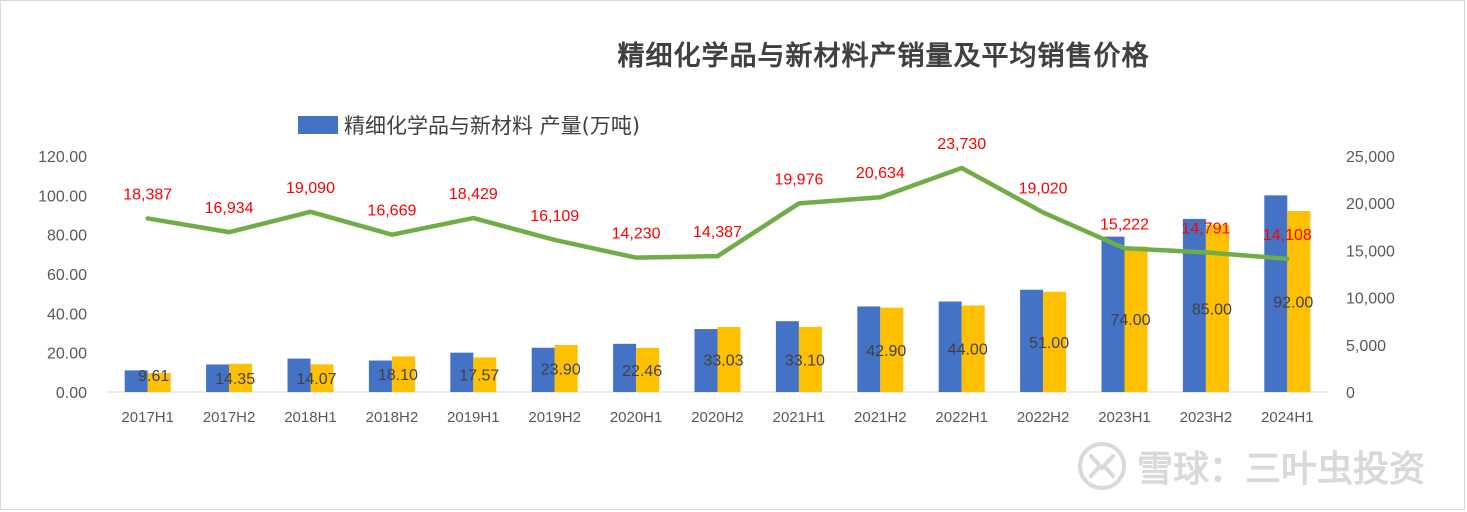 This screenshot has height=512, width=1467. What do you see at coordinates (886, 351) in the screenshot?
I see `bar-data-label: 42.90` at bounding box center [886, 351].